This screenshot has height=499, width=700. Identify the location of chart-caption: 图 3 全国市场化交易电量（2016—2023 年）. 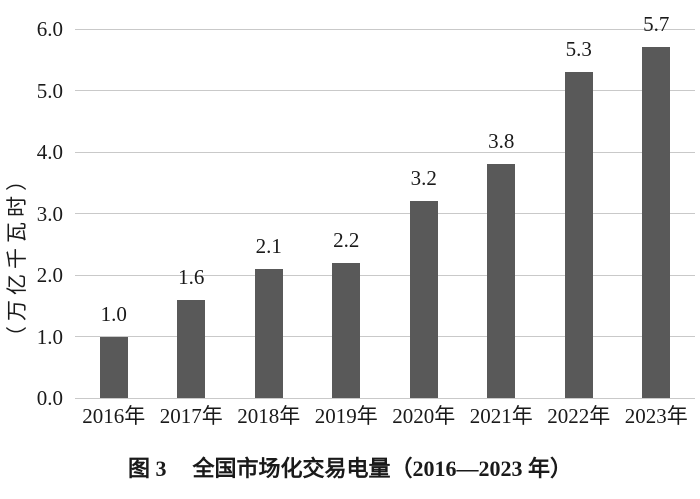
(350, 469).